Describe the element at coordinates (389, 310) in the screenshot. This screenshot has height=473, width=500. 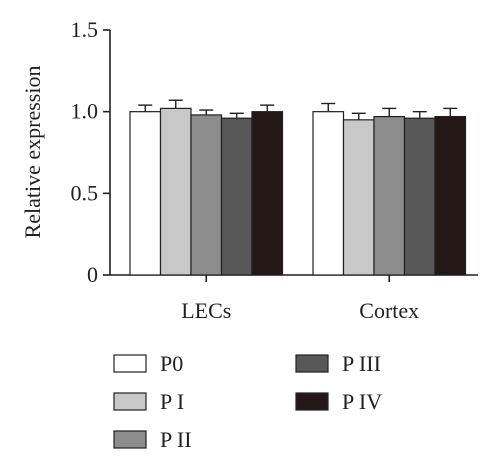
I see `x-tick-label: Cortex` at that location.